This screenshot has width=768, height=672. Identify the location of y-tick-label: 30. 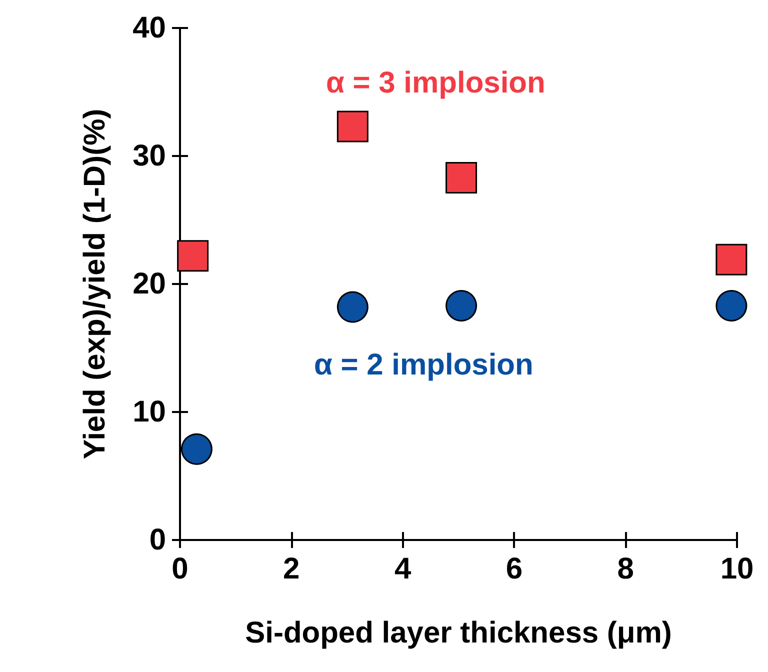
(149, 156).